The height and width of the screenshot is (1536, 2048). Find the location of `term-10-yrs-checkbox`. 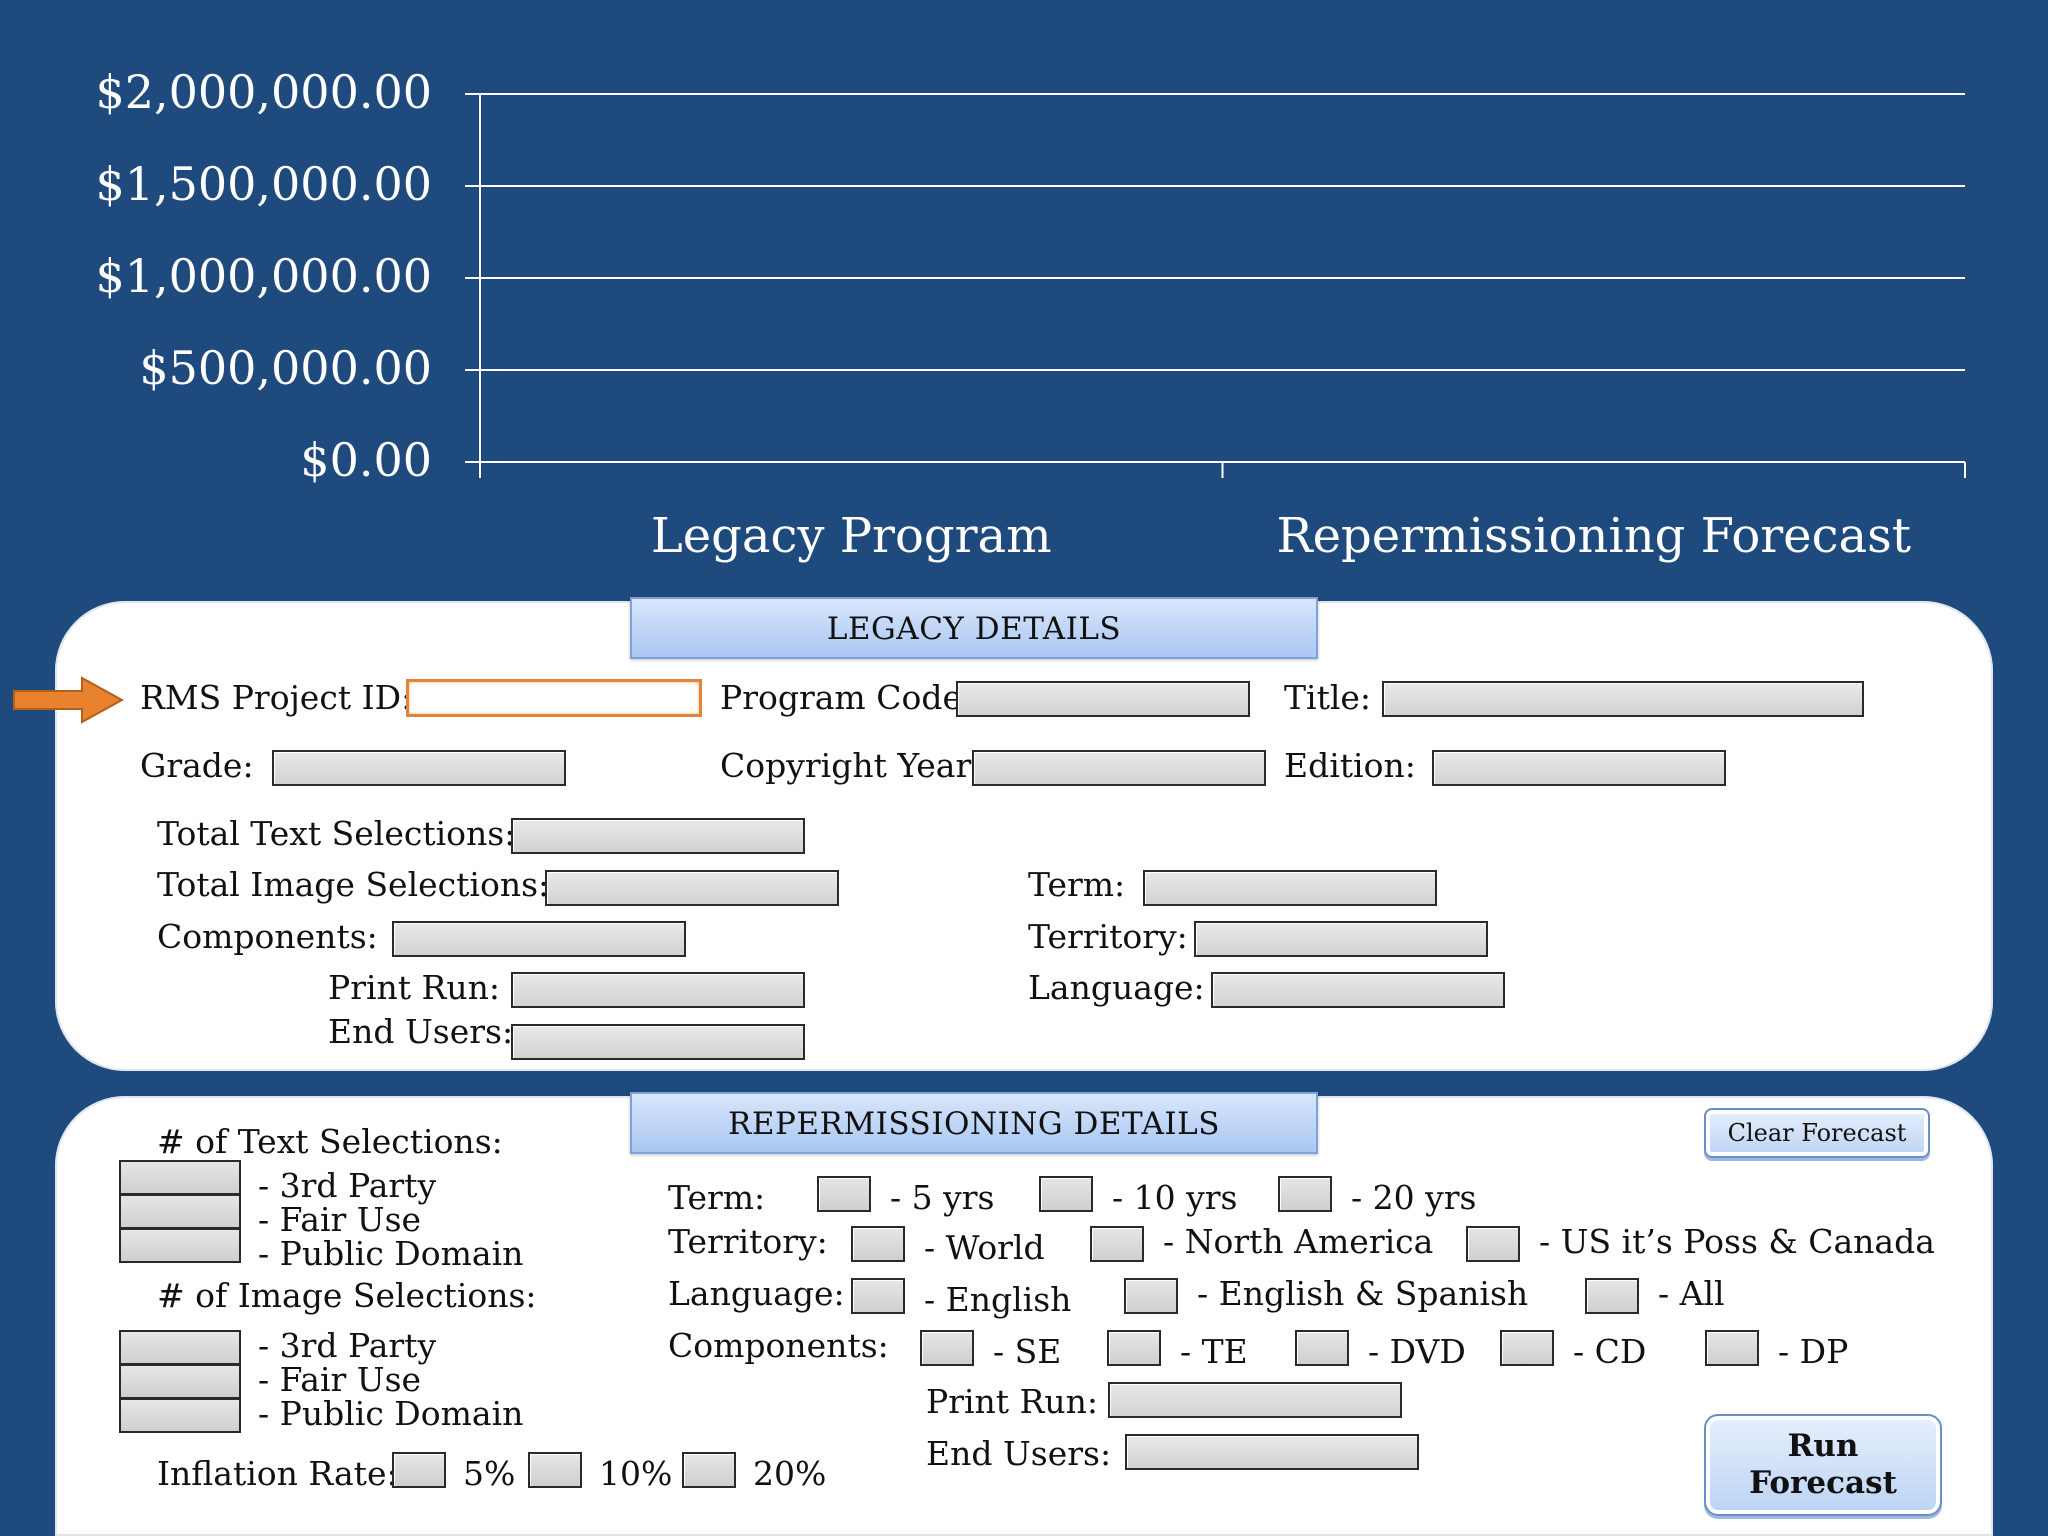

term-10-yrs-checkbox is located at coordinates (1066, 1194).